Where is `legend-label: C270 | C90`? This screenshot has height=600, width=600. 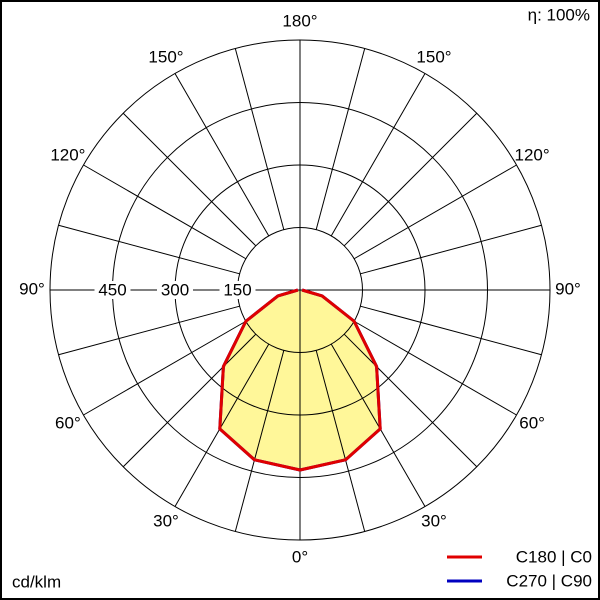
legend-label: C270 | C90 is located at coordinates (549, 580).